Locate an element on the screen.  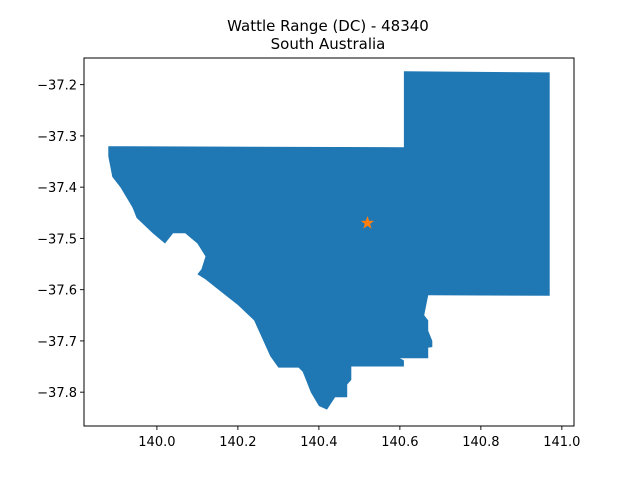
y-tick-label: −37.2 is located at coordinates (57, 86).